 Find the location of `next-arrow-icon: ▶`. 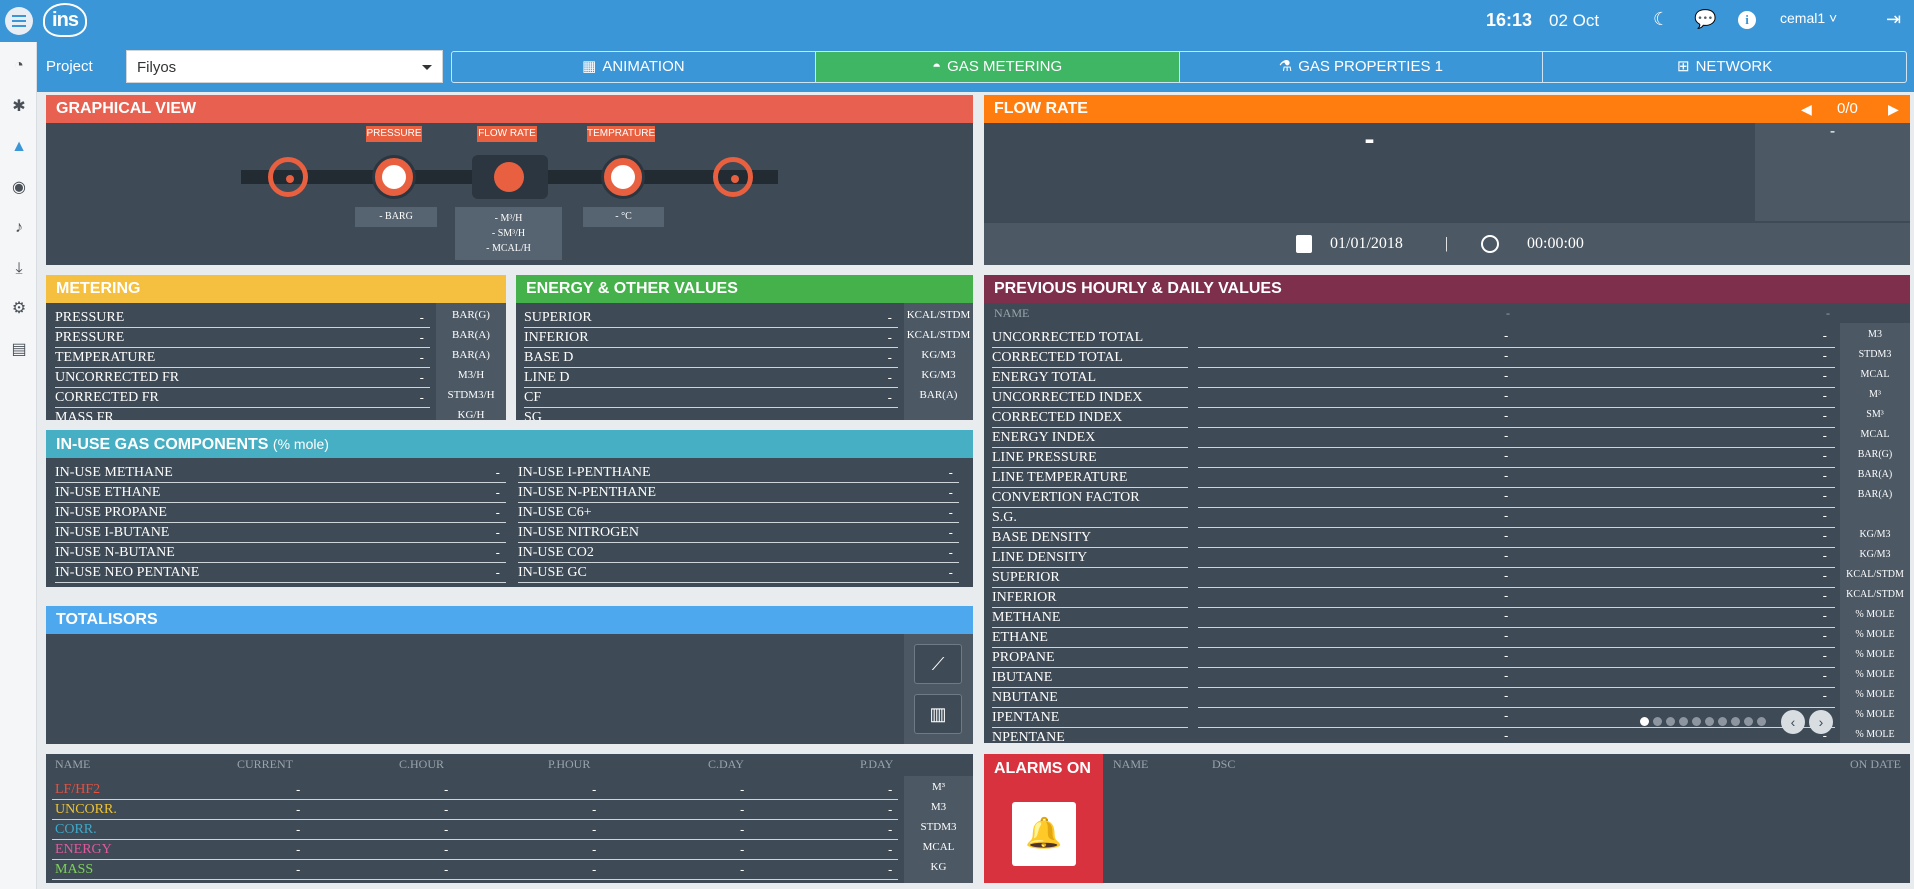

next-arrow-icon: ▶ is located at coordinates (1893, 109).